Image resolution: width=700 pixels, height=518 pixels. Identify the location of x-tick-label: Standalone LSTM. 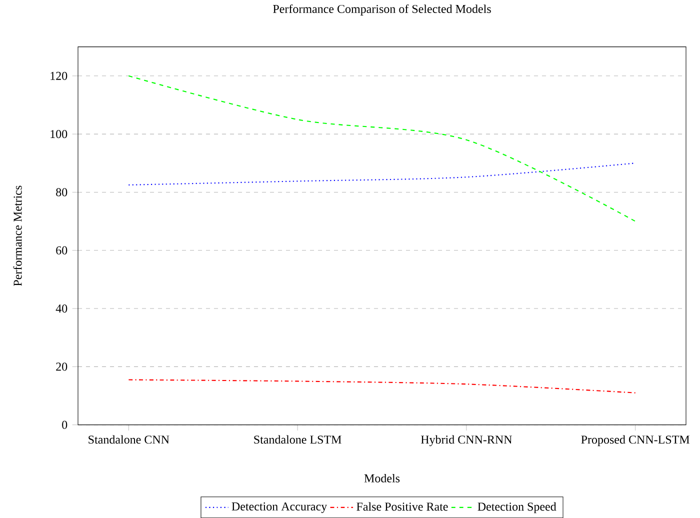
(298, 439).